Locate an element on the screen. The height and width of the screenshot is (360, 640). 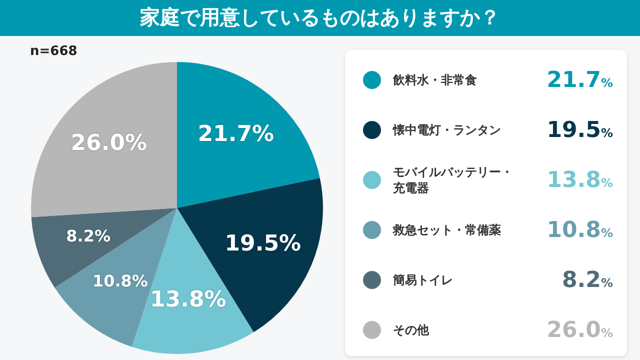
data-label: 21.7% is located at coordinates (236, 135).